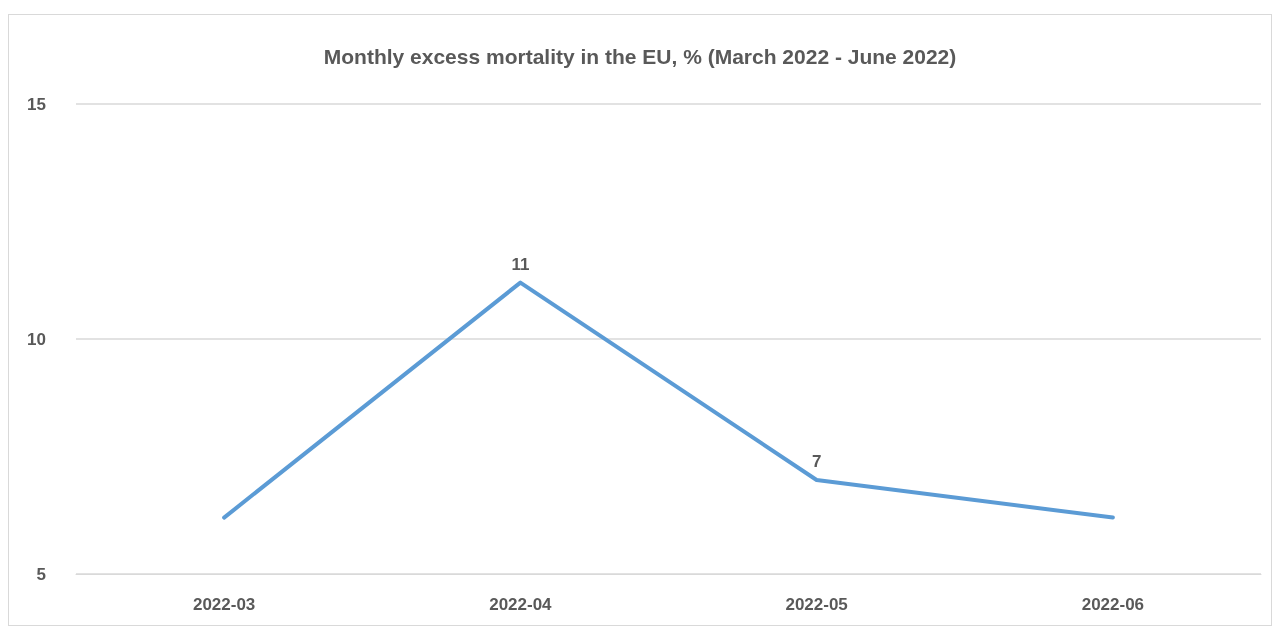 The image size is (1280, 626). I want to click on data-label: 7, so click(816, 461).